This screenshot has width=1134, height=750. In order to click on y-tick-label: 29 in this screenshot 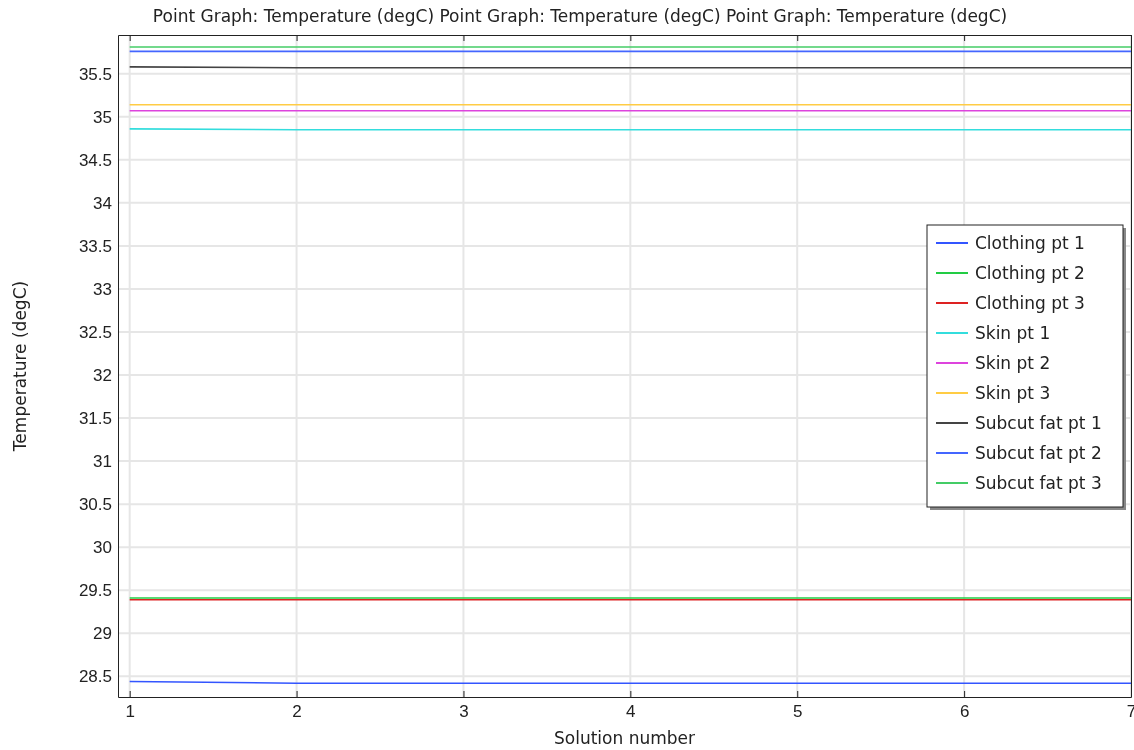, I will do `click(102, 634)`.